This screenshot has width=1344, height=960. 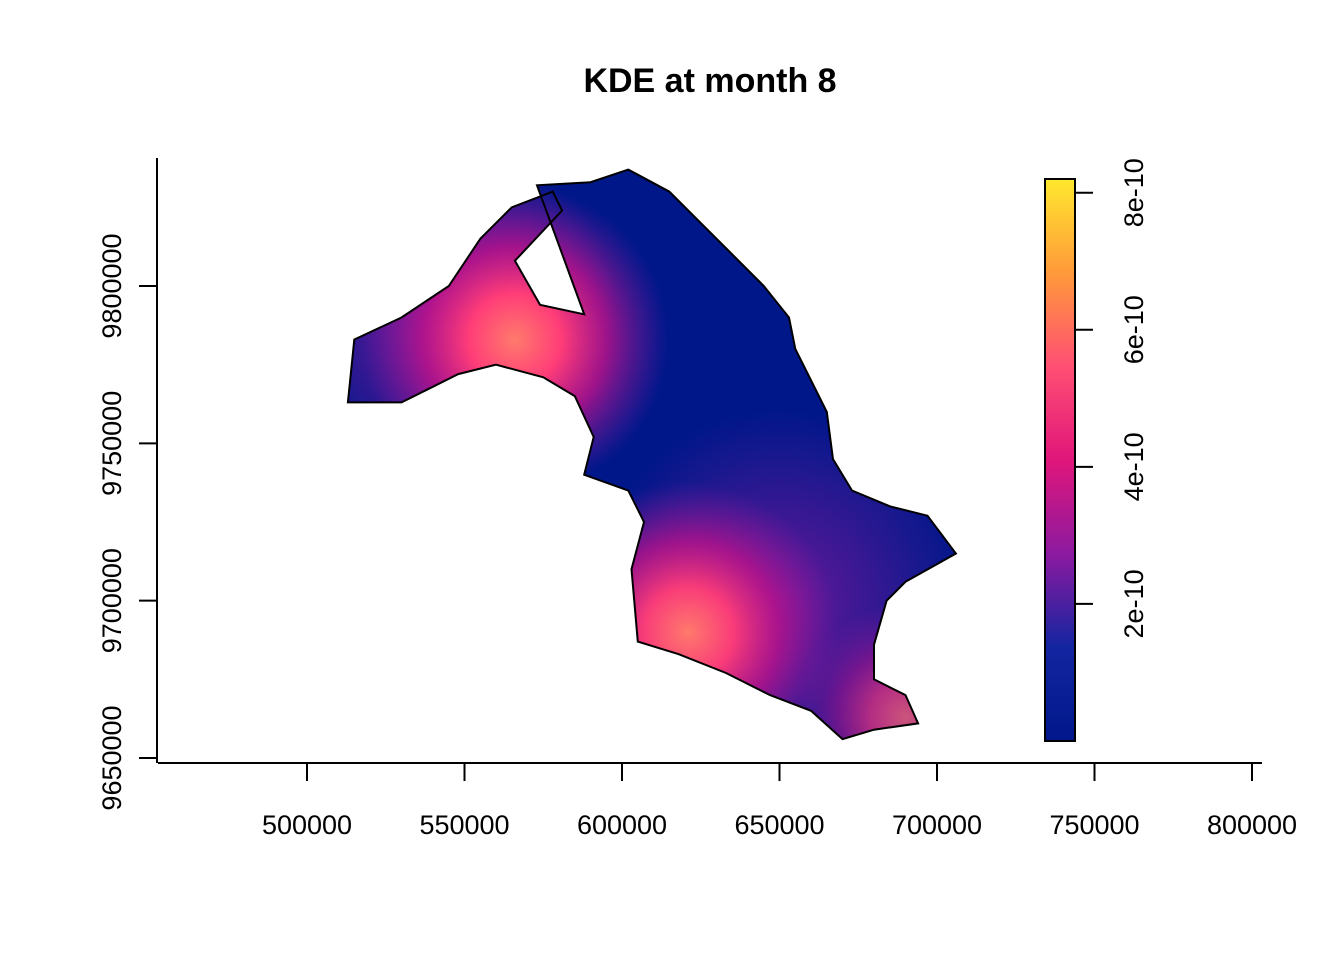 I want to click on y-tick-label: 9750000, so click(x=112, y=443).